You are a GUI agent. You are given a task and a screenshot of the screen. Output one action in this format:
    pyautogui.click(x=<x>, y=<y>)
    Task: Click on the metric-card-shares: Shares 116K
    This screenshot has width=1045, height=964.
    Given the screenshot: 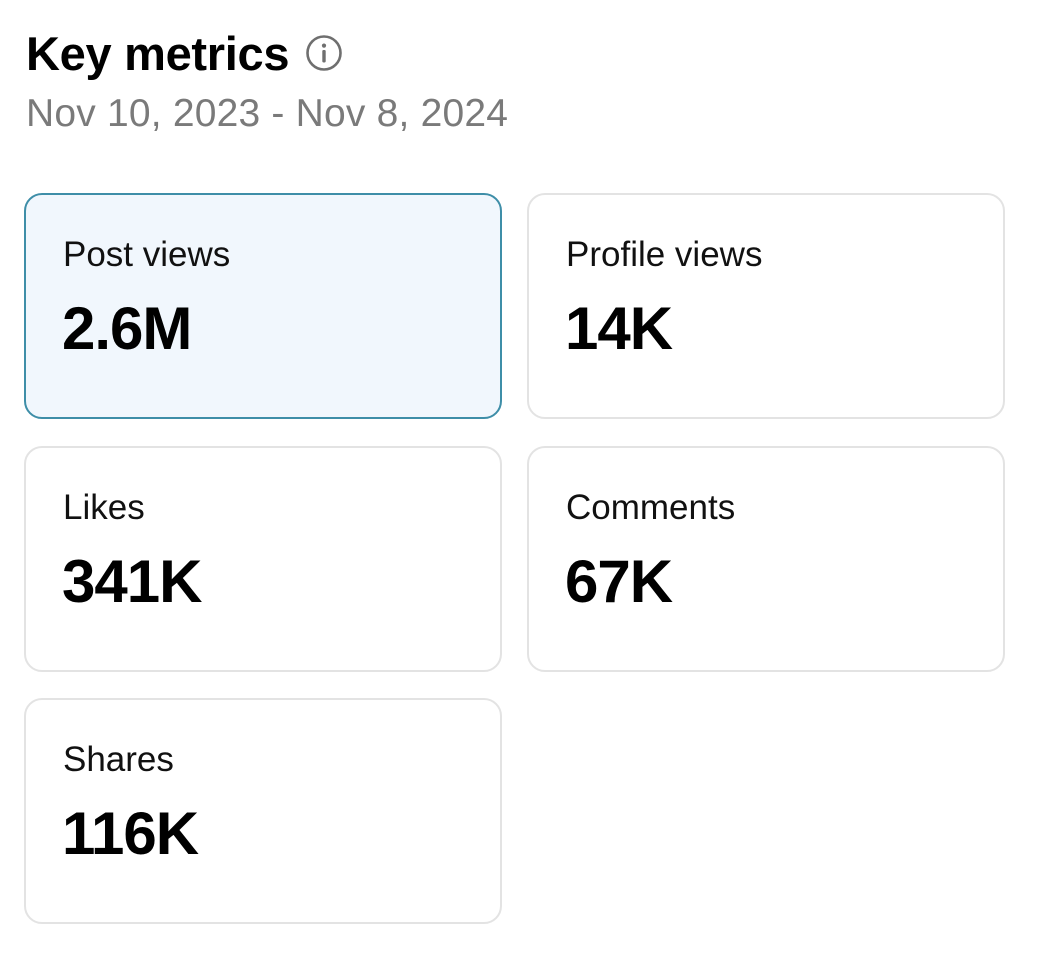 What is the action you would take?
    pyautogui.click(x=263, y=811)
    